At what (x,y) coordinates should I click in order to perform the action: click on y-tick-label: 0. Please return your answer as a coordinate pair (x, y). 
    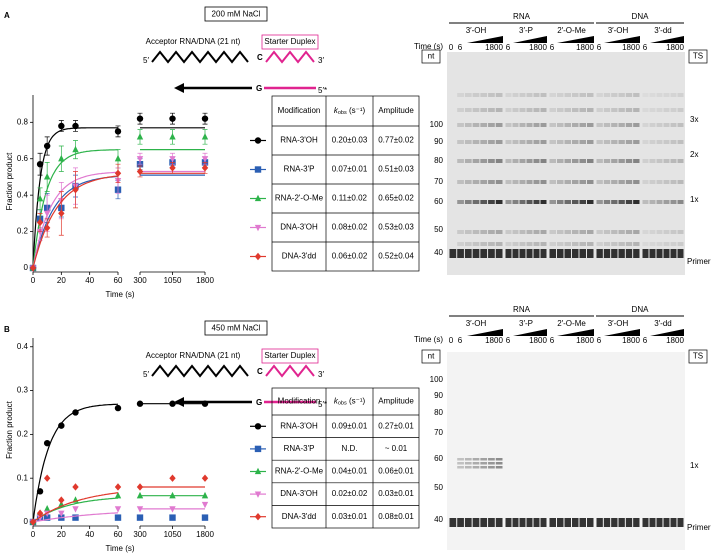
    Looking at the image, I should click on (26, 267).